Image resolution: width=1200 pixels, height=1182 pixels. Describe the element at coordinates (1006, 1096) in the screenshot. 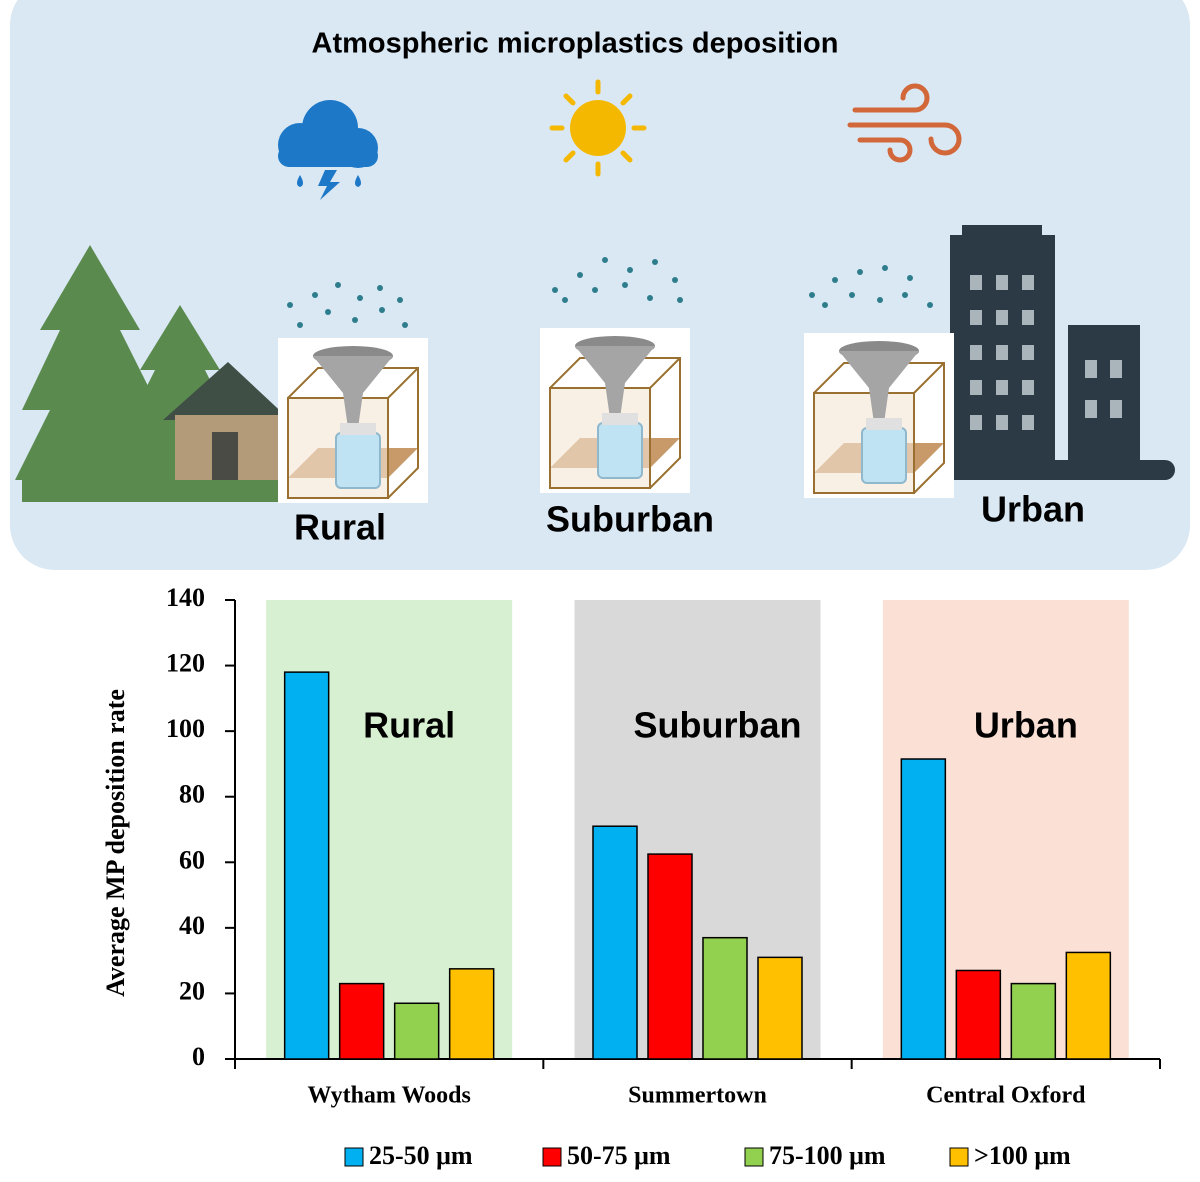

I see `x-tick-label: Central Oxford` at that location.